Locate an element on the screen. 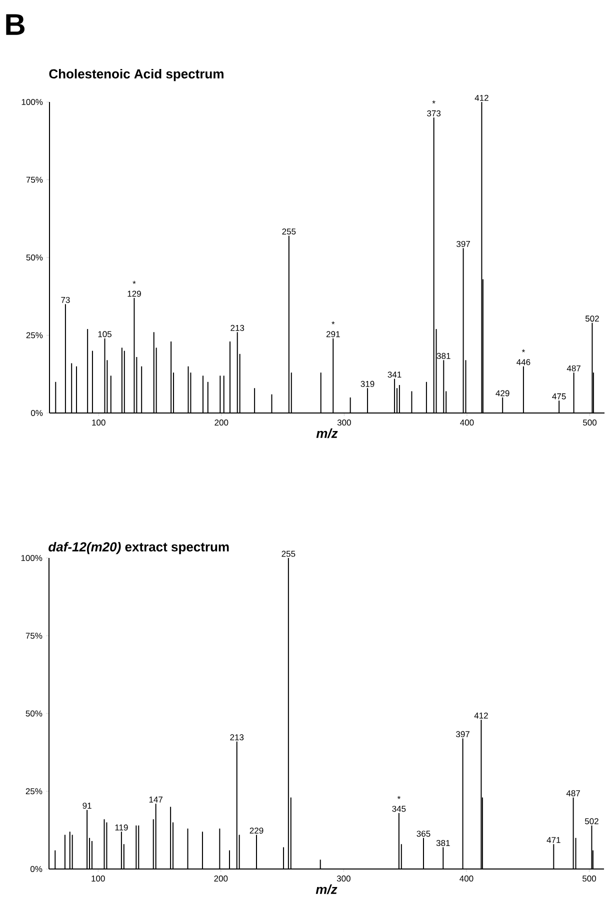 The height and width of the screenshot is (919, 606). annotation: 345 is located at coordinates (399, 809).